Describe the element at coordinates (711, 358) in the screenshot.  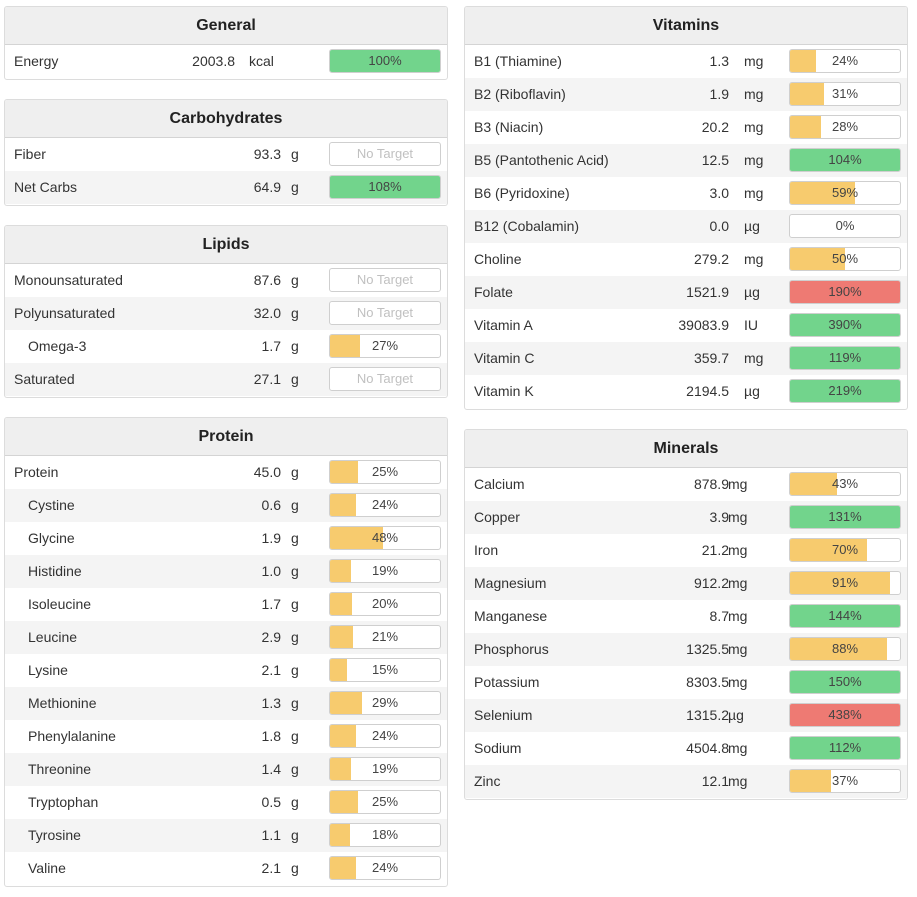
I see `nutrient-amount: 359.7` at that location.